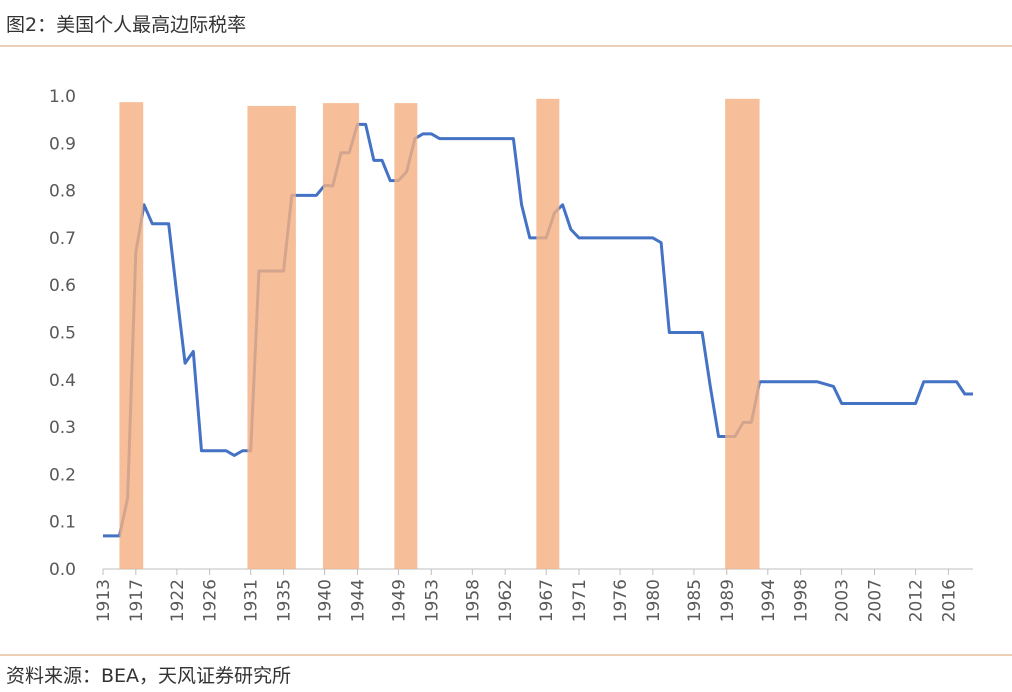 Image resolution: width=1012 pixels, height=692 pixels. I want to click on y-tick-label: 0.9, so click(62, 144).